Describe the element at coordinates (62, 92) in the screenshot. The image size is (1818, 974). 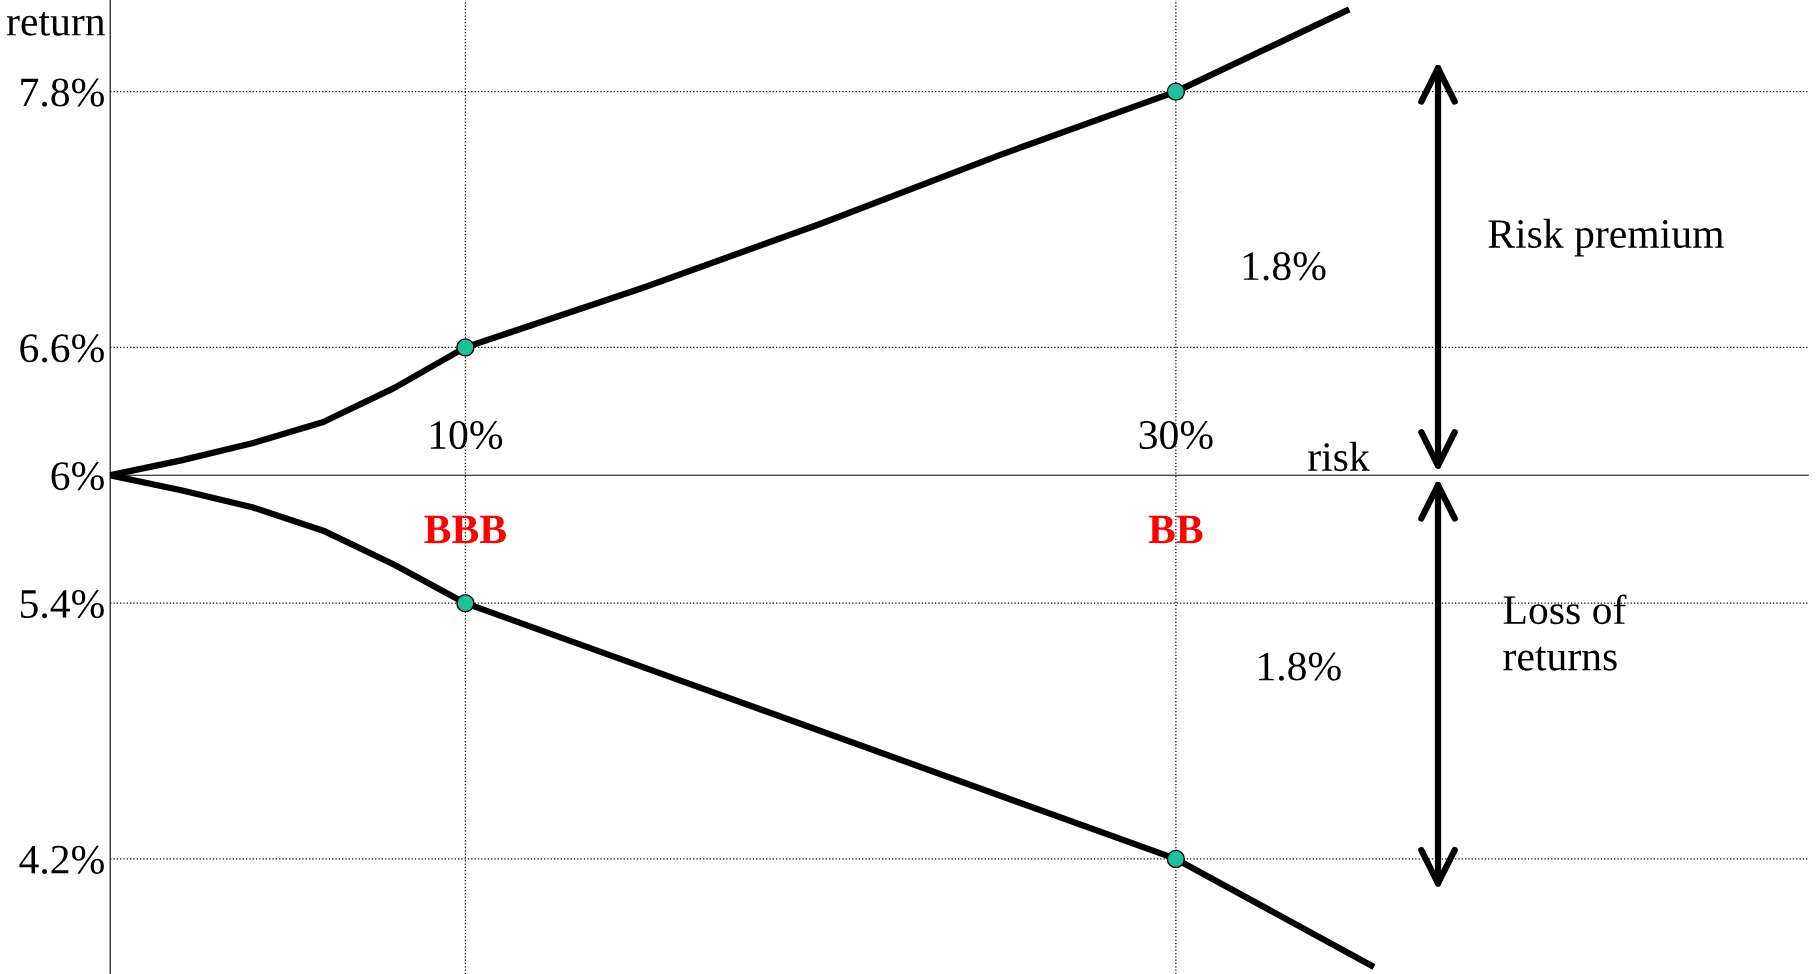
I see `y-tick-label: 7.8%` at that location.